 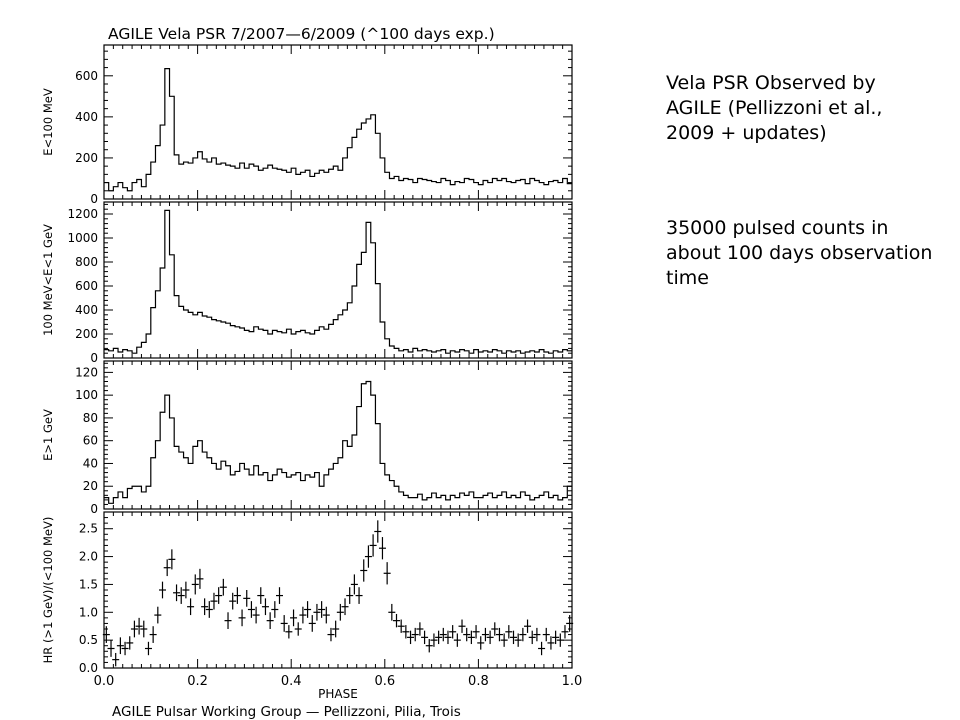 I want to click on x-tick-label: 0.0, so click(x=104, y=681).